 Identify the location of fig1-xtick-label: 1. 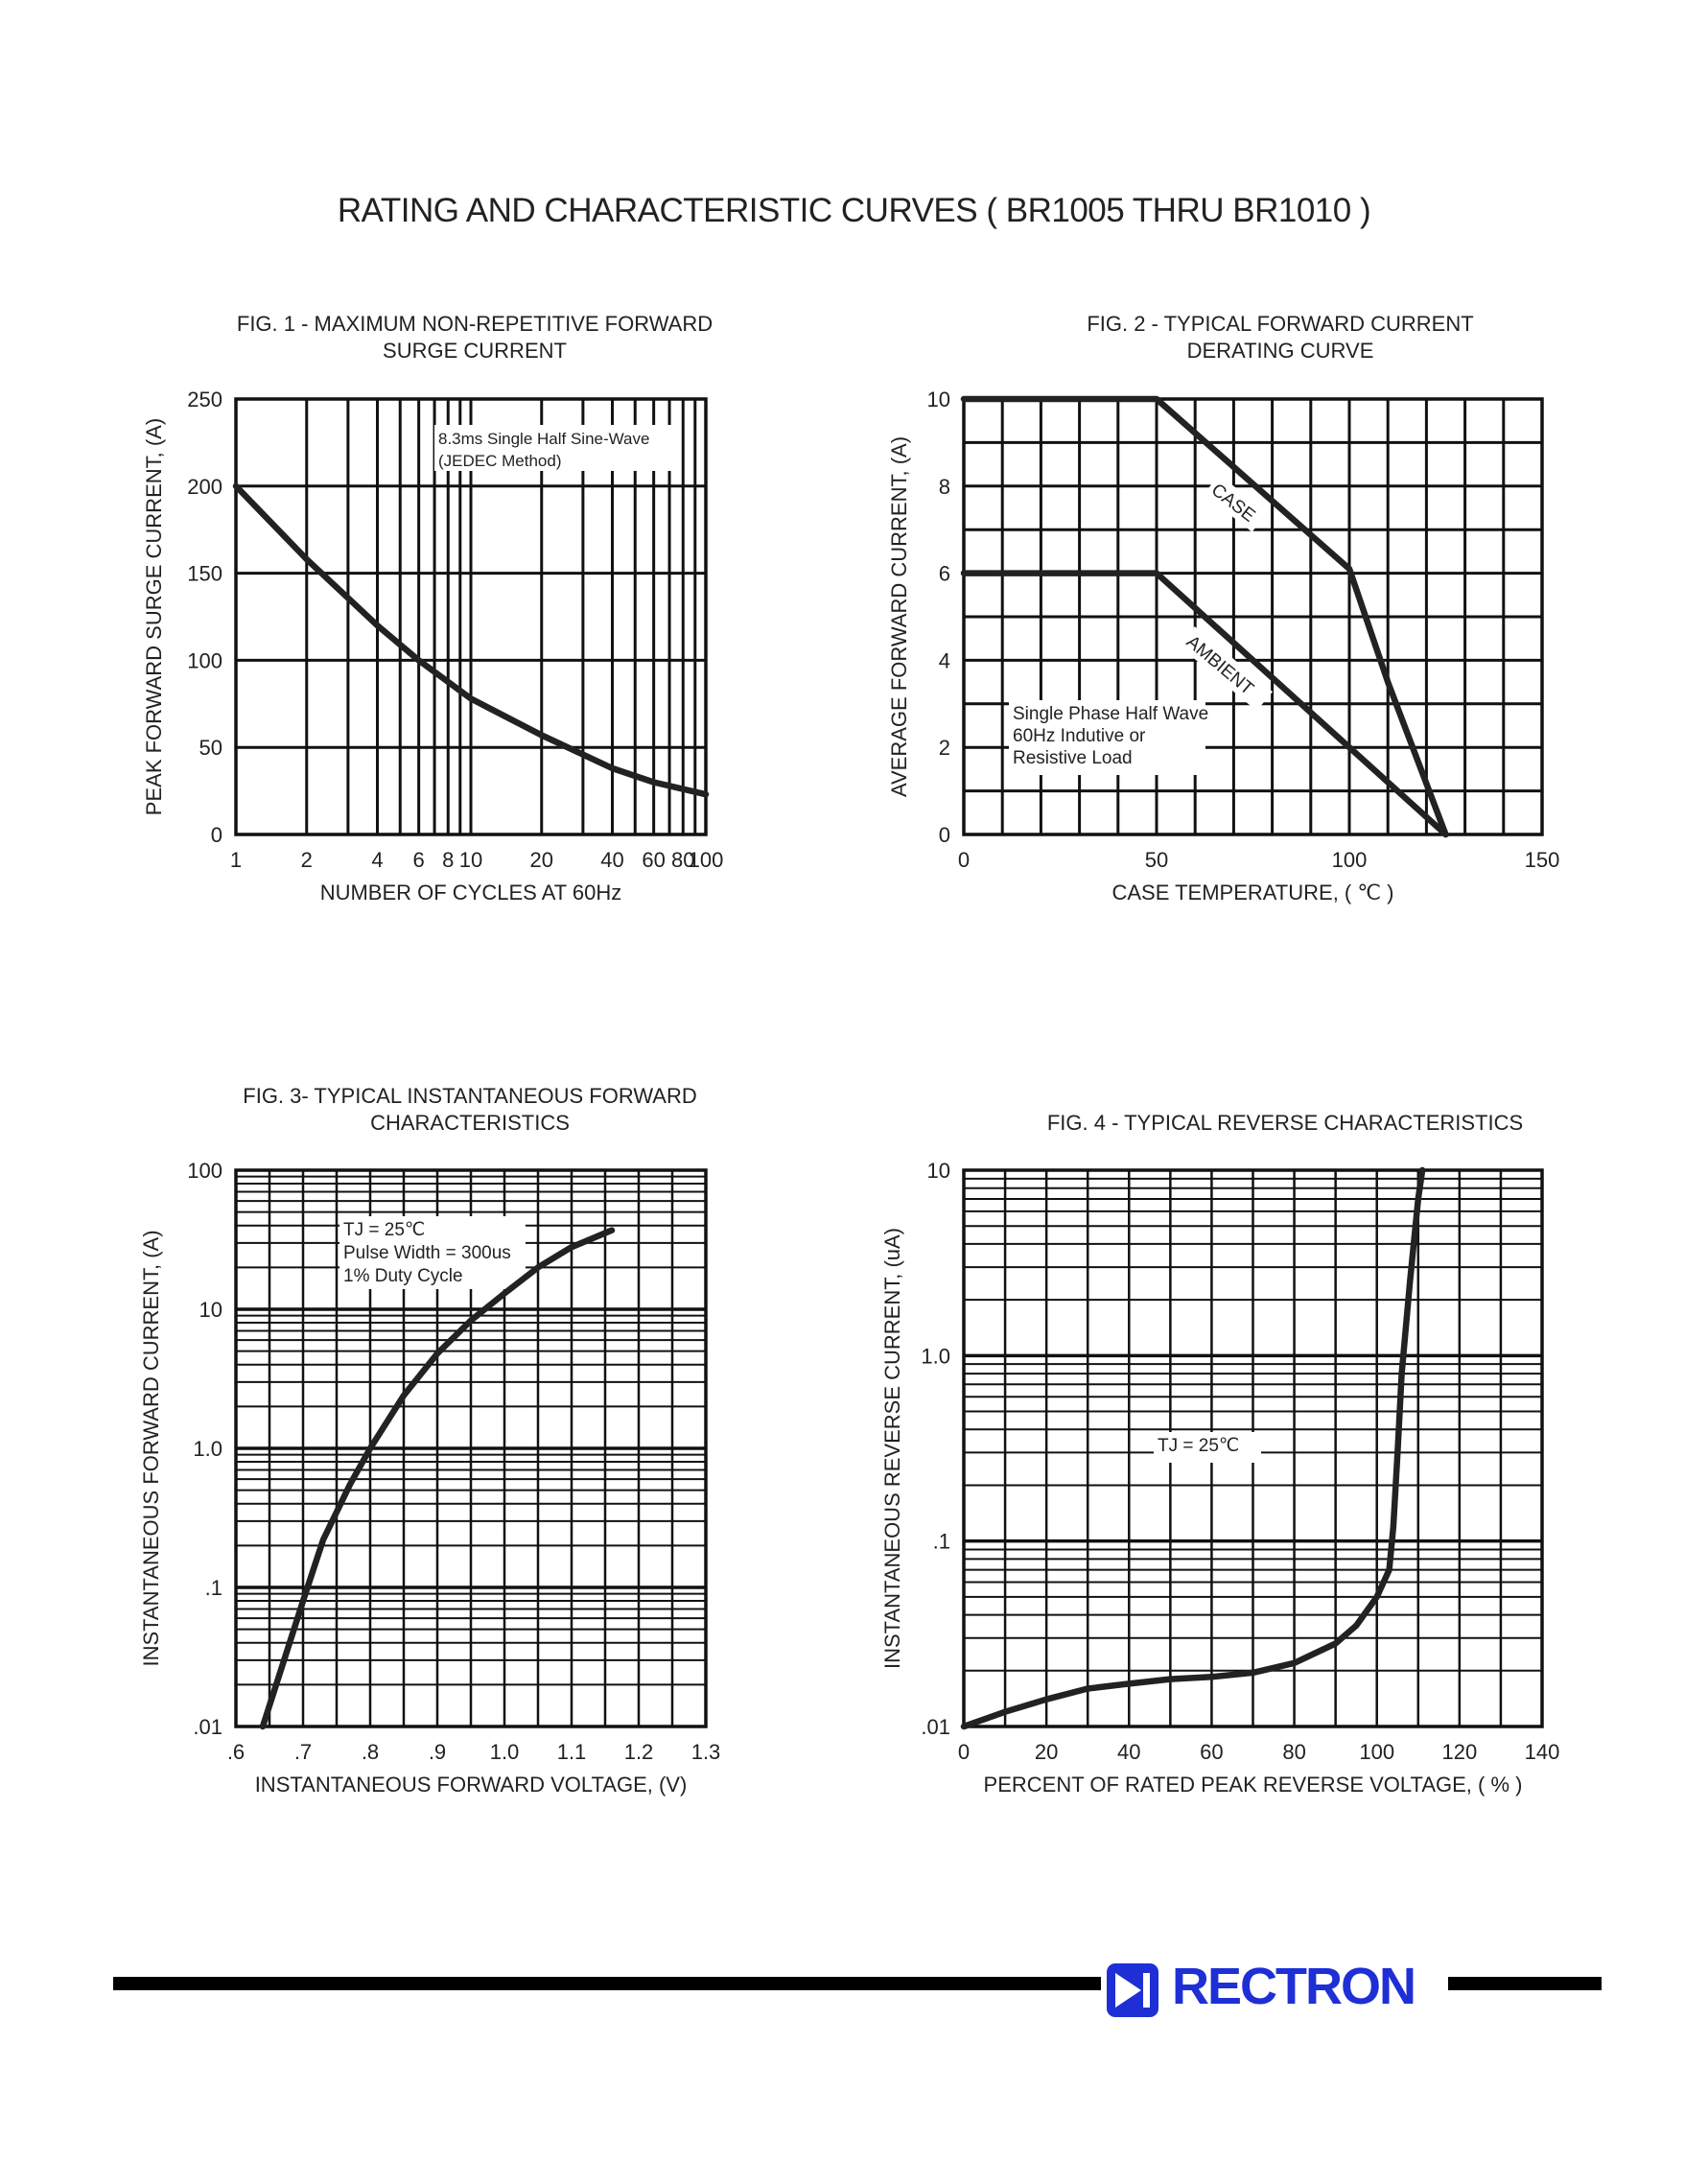
(236, 860).